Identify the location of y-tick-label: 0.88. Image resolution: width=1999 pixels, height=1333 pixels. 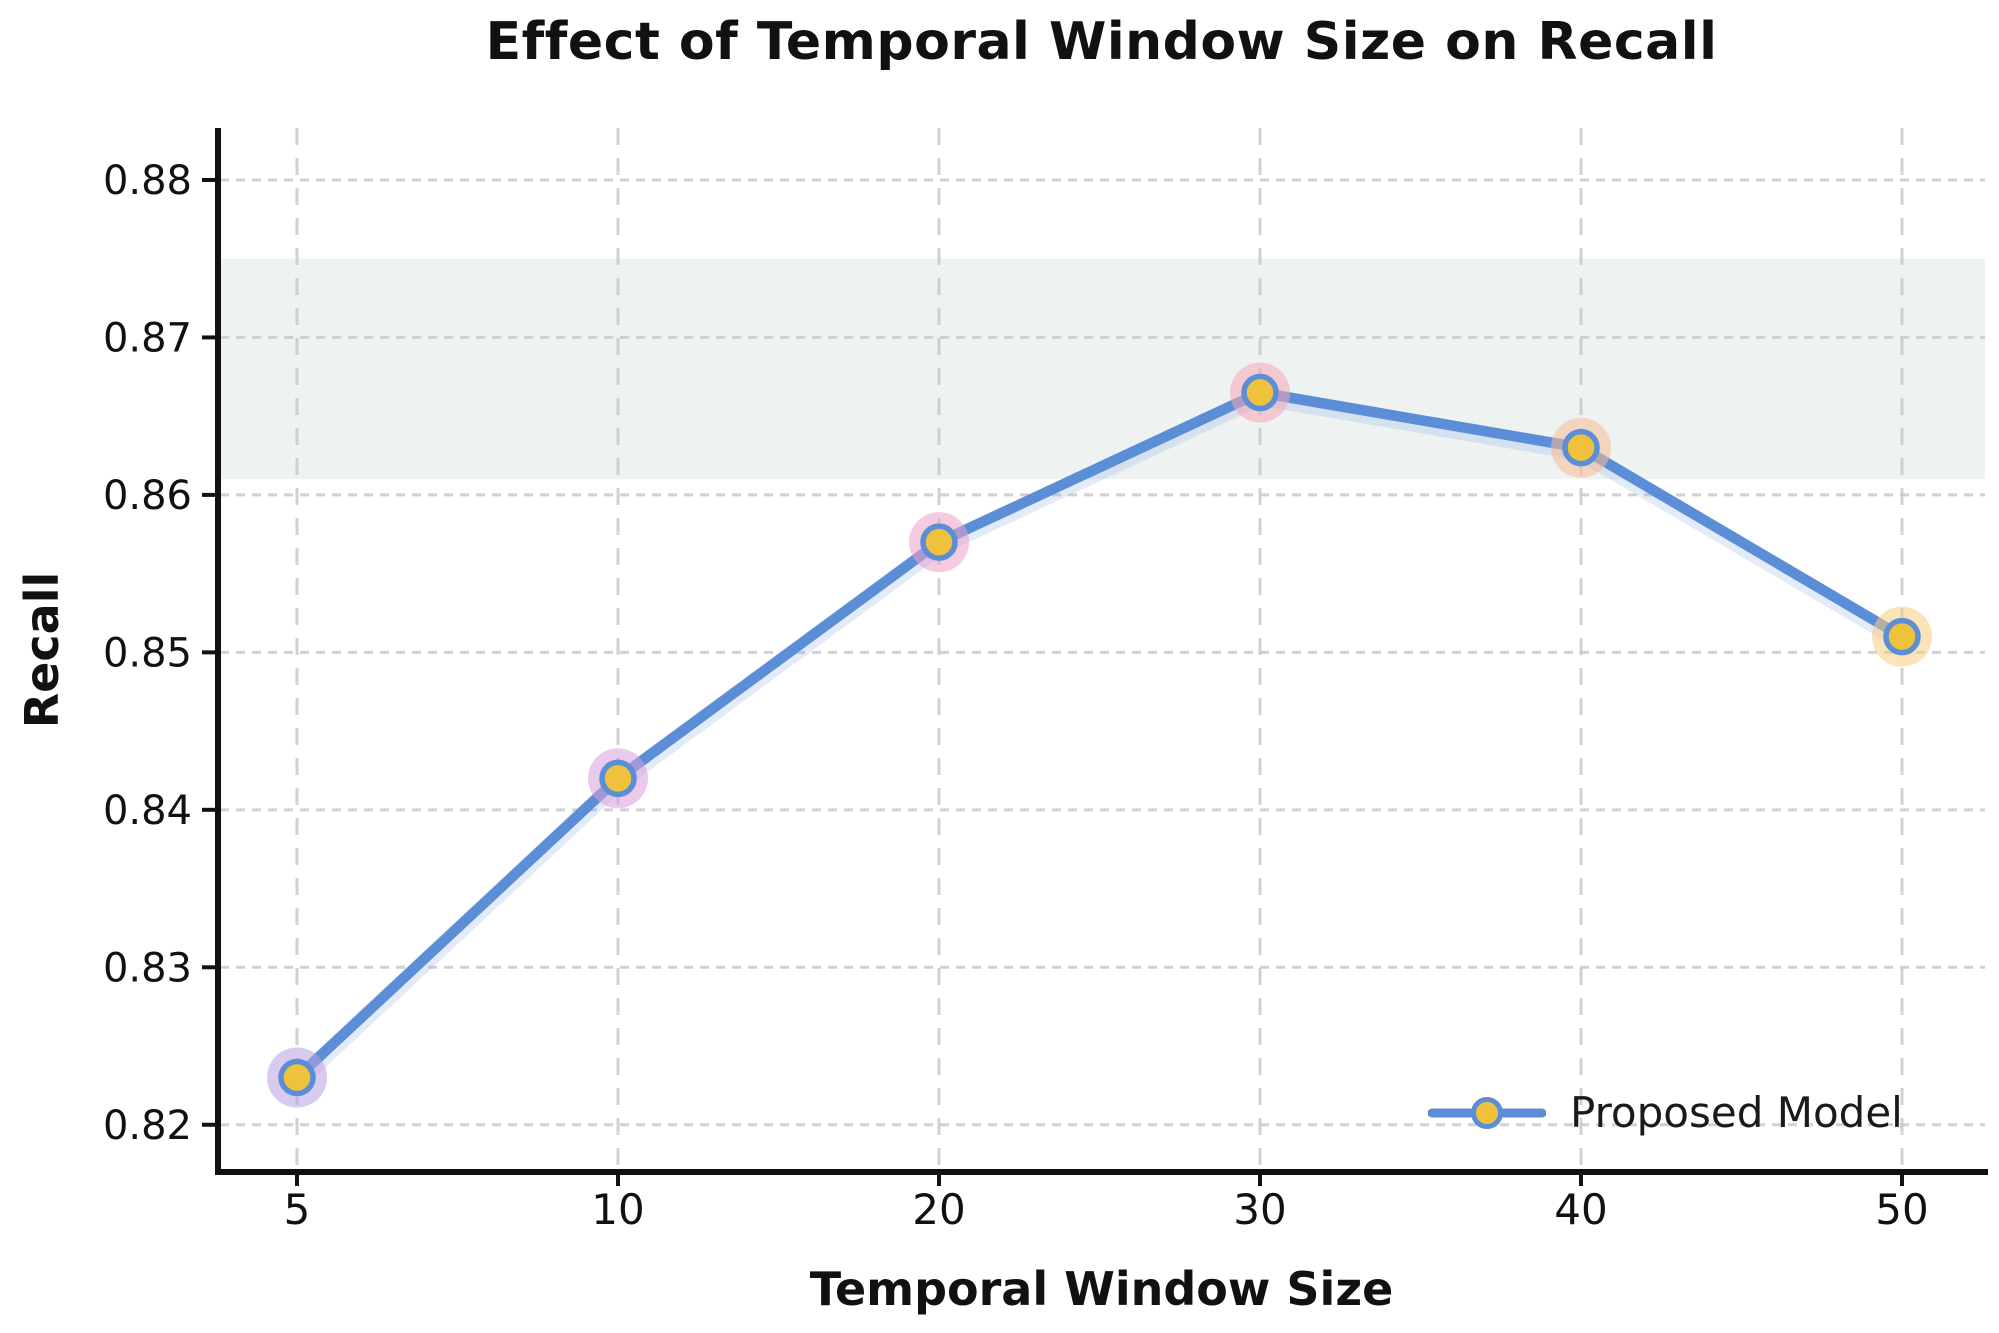
(147, 181).